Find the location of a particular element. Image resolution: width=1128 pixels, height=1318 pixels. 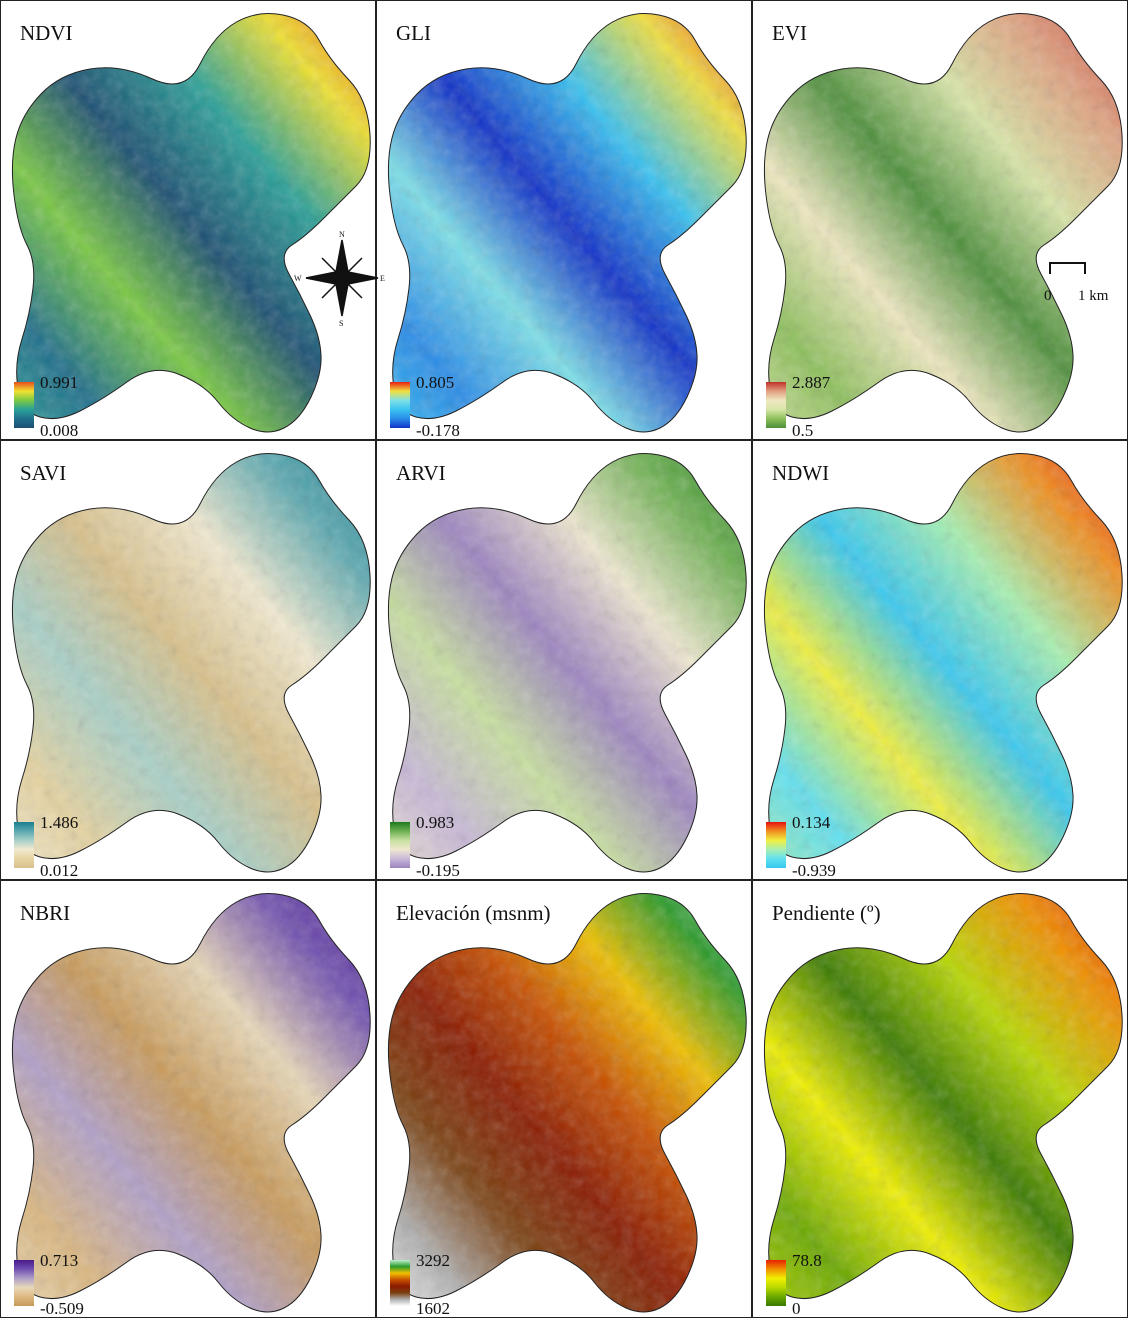

scale-line is located at coordinates (1067, 268).